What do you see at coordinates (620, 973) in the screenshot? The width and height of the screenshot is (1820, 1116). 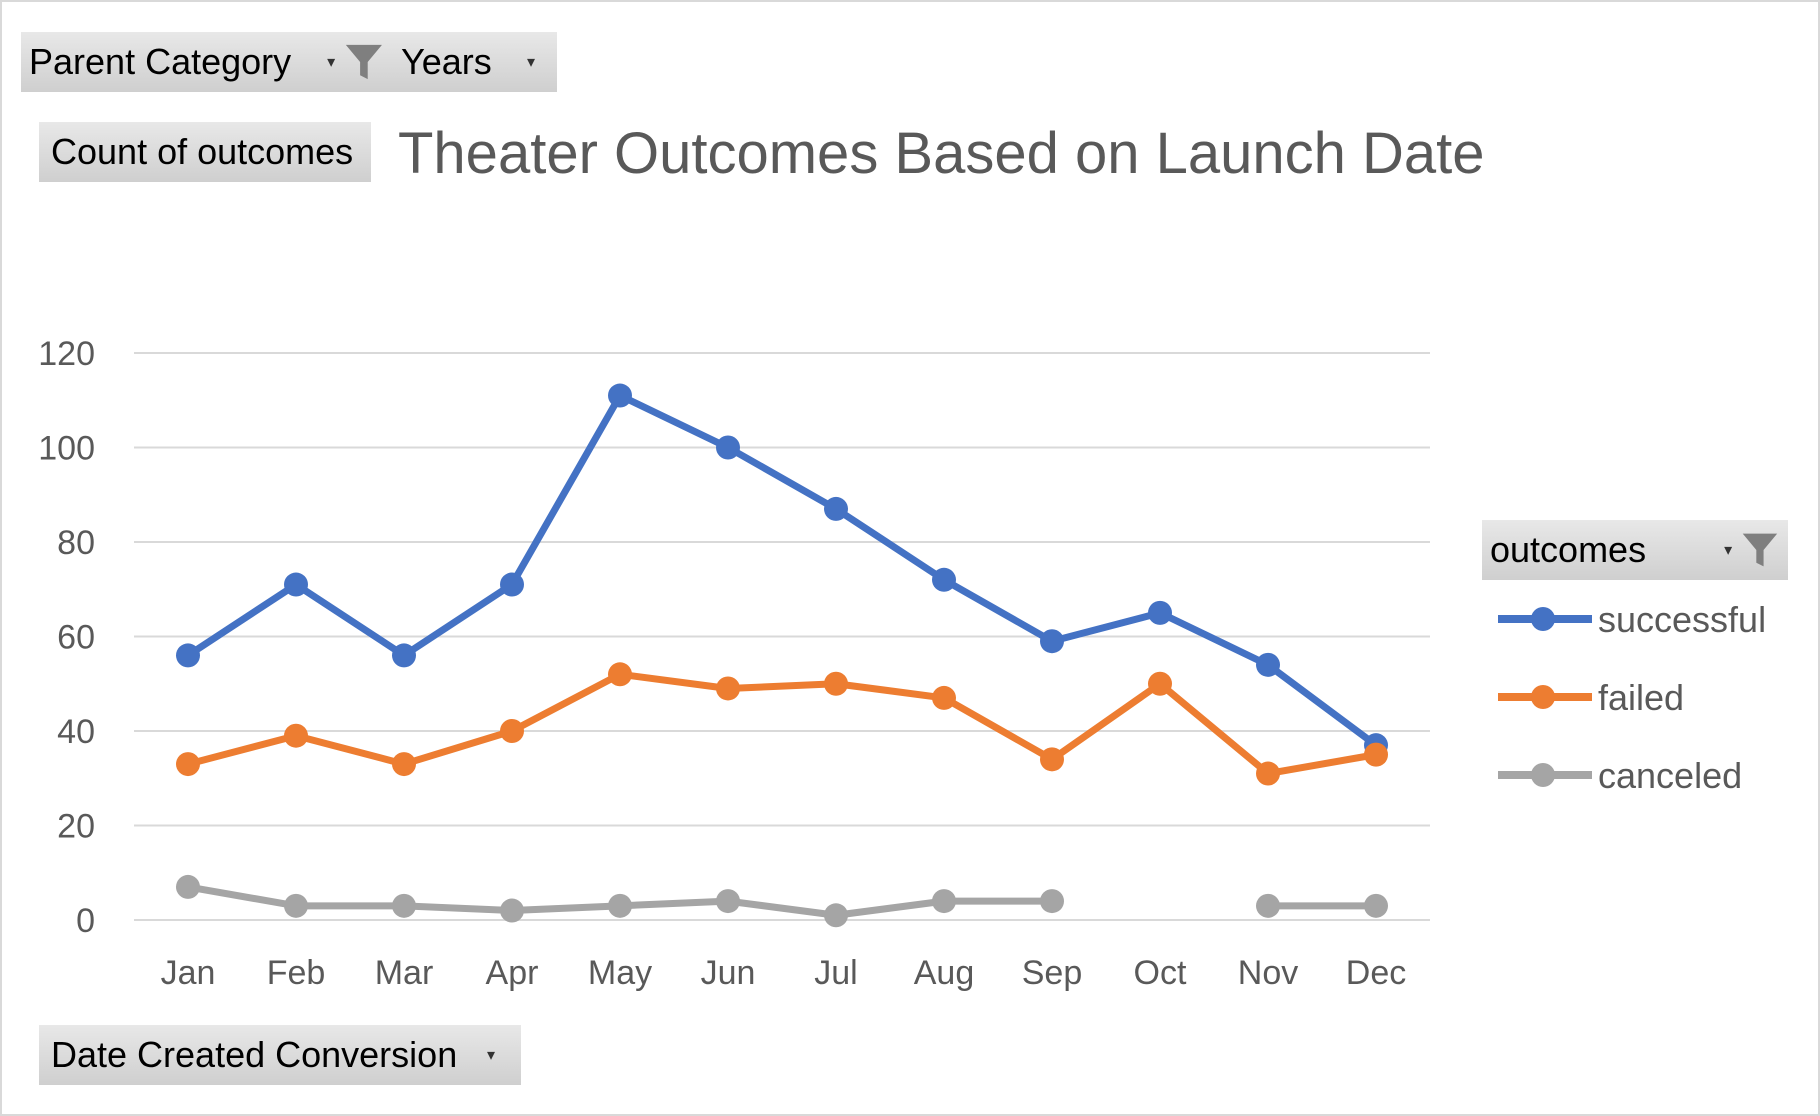 I see `x-tick-label: May` at bounding box center [620, 973].